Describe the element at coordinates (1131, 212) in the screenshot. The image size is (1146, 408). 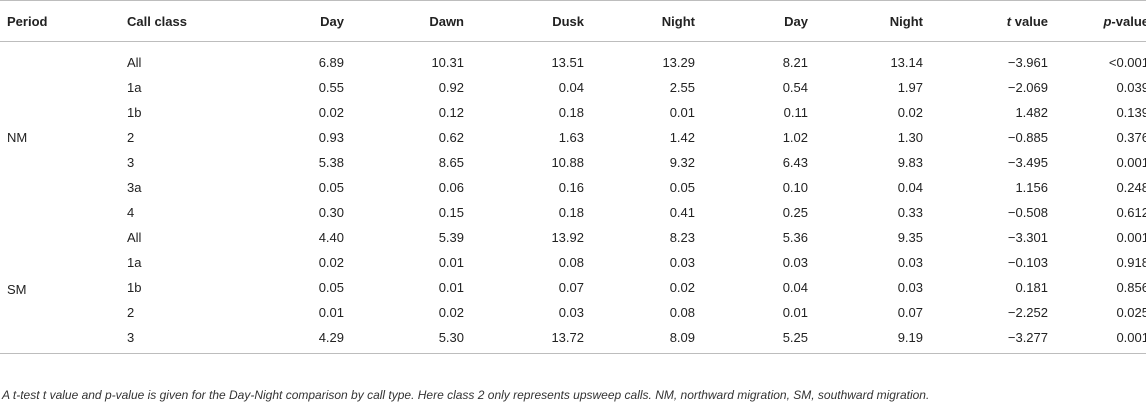
I see `value-cell: 0.612` at that location.